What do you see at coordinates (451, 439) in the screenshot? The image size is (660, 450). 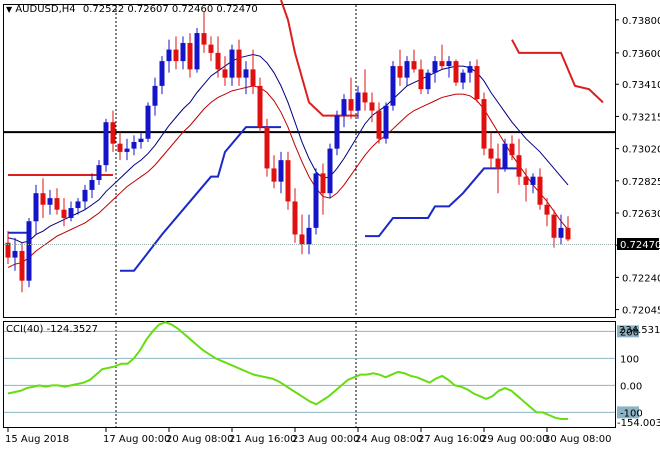 I see `time-tick-label: 27 Aug 16:00` at bounding box center [451, 439].